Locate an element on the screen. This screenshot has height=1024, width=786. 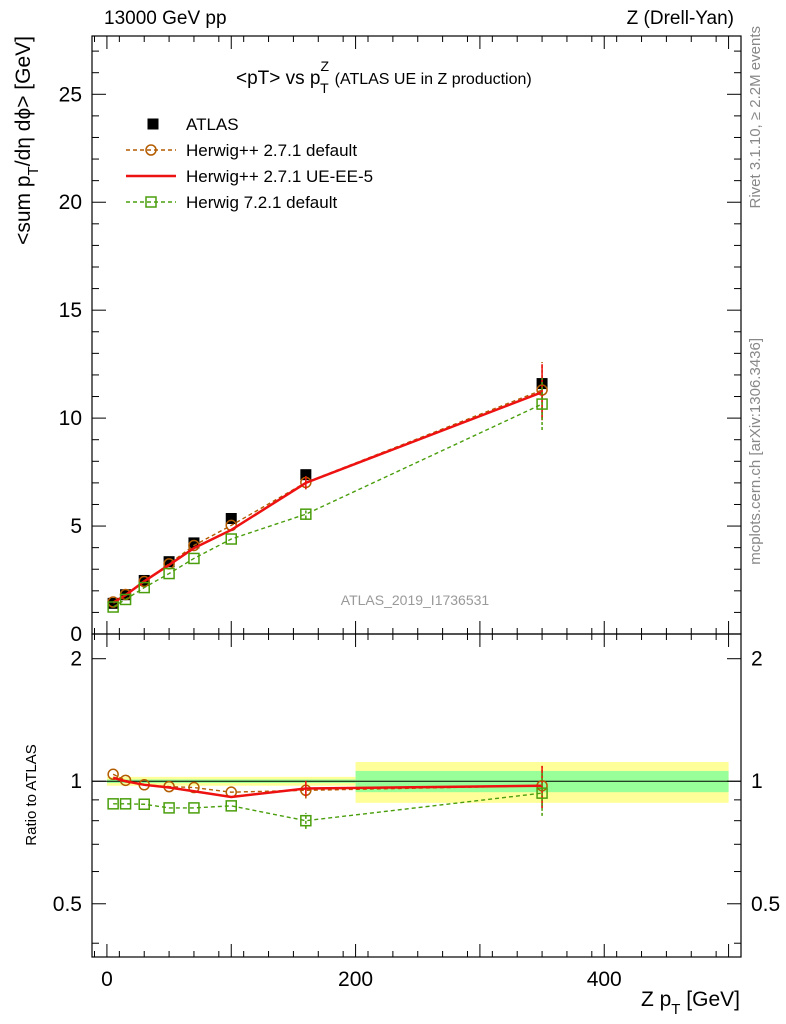
ratio-tick-label: 0.5 is located at coordinates (67, 904).